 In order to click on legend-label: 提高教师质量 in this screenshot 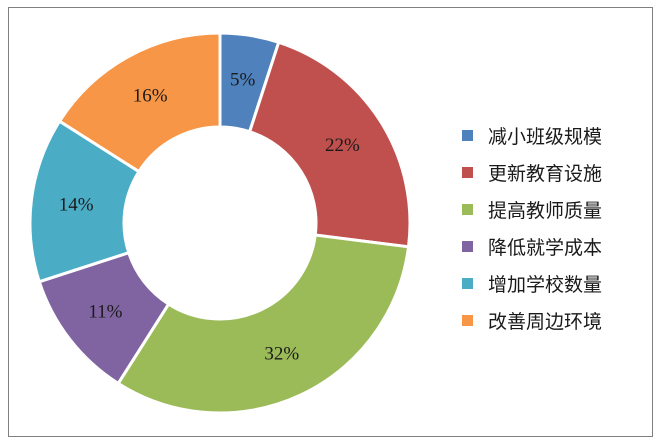, I will do `click(545, 211)`.